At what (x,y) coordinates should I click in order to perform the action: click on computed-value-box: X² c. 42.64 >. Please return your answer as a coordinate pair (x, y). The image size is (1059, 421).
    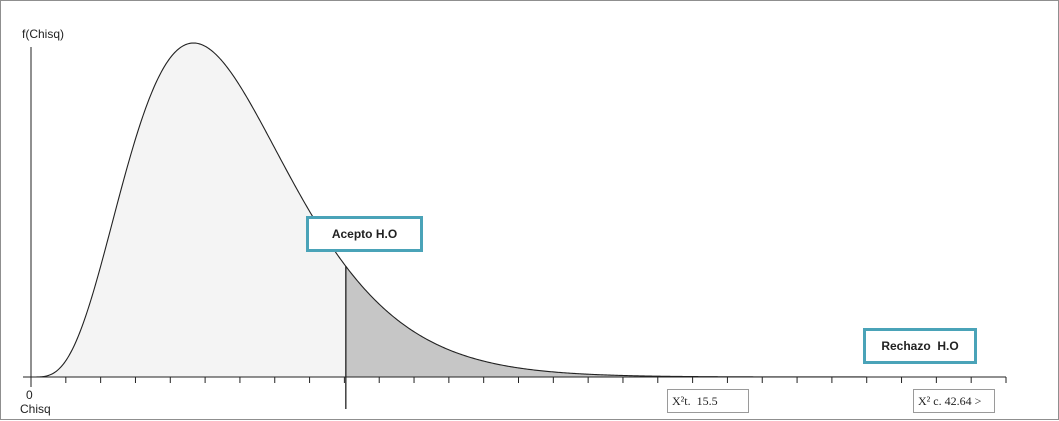
    Looking at the image, I should click on (954, 401).